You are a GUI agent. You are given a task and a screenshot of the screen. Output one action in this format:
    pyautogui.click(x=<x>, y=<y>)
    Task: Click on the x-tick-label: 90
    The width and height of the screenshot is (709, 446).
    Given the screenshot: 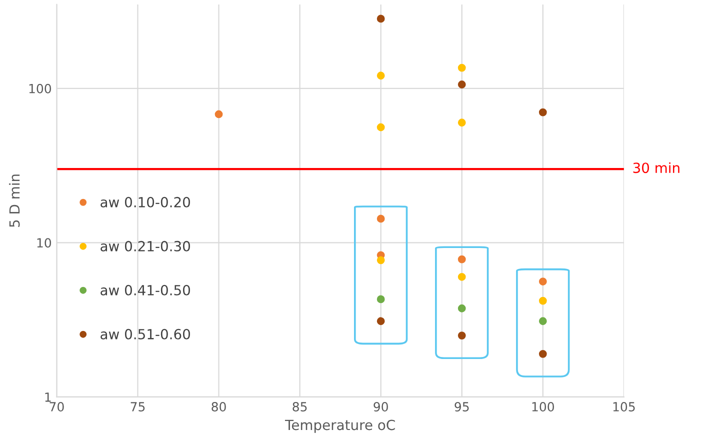 What is the action you would take?
    pyautogui.click(x=381, y=407)
    